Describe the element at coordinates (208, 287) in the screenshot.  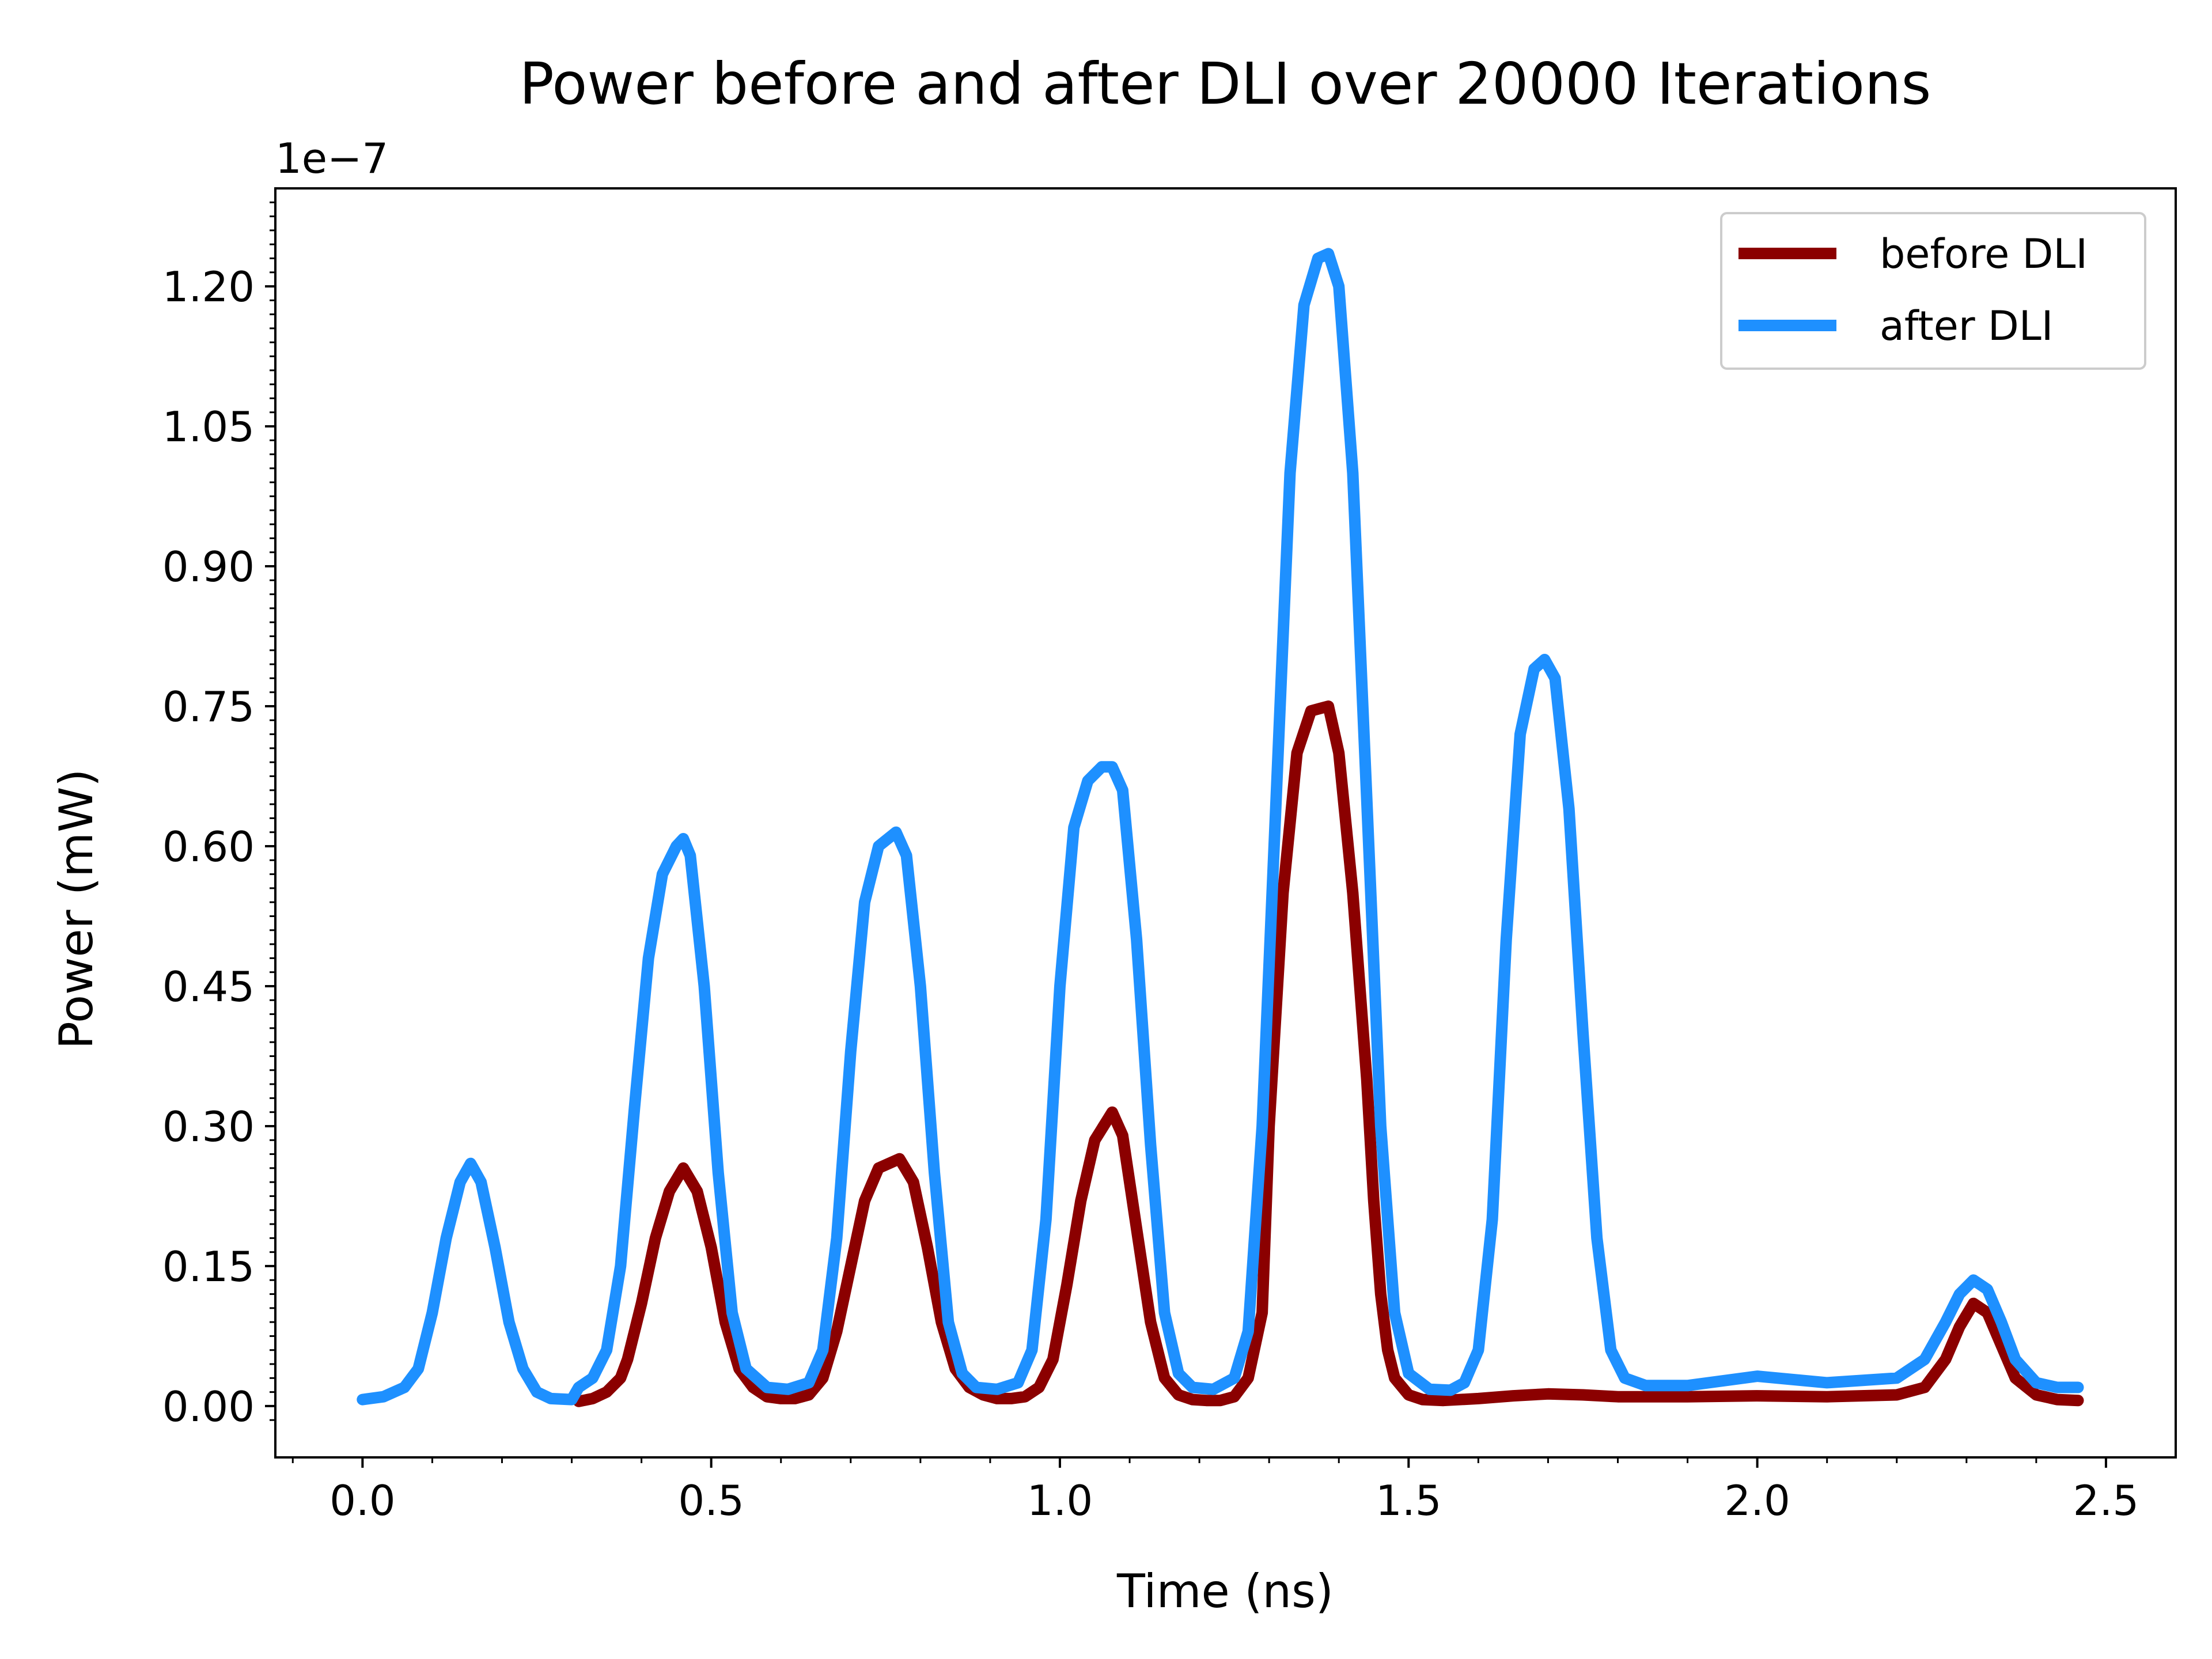
I see `y-tick-label: 1.20` at that location.